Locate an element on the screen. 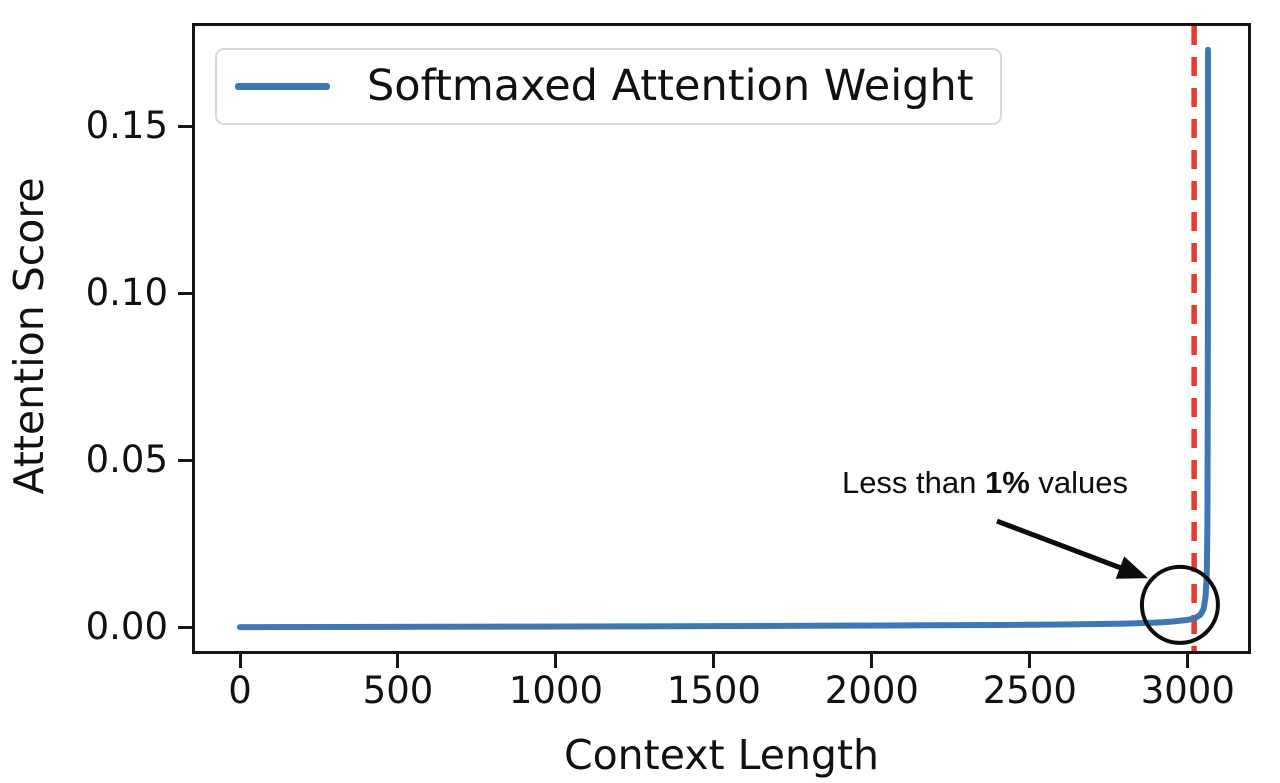 The image size is (1280, 783). annotation-text: Less than 1% values is located at coordinates (985, 483).